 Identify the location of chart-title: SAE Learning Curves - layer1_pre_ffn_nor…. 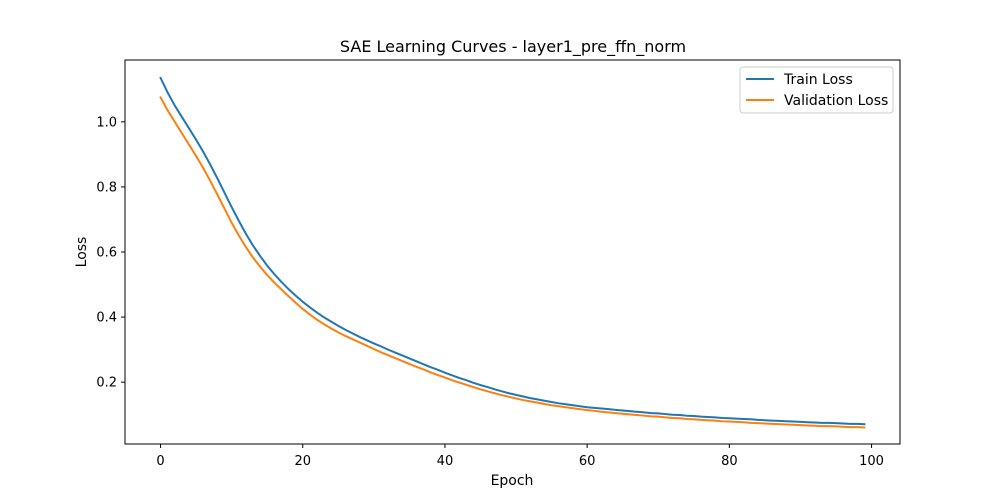
(513, 47).